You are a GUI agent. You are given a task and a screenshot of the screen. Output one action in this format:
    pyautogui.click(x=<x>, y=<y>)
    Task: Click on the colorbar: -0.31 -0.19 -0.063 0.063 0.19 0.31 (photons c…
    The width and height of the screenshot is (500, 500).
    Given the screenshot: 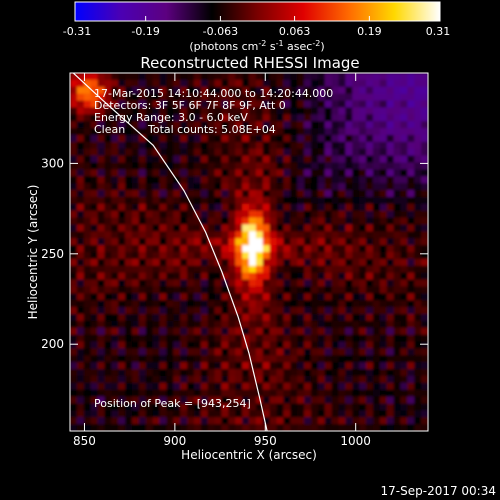 What is the action you would take?
    pyautogui.click(x=256, y=27)
    